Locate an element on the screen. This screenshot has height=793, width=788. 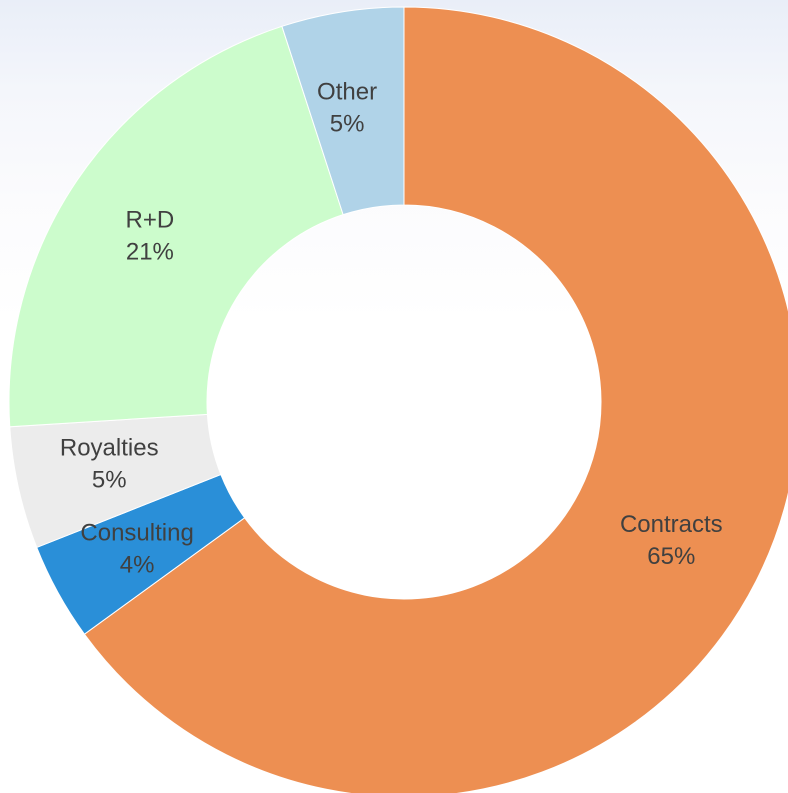
slice-category-label: Royalties is located at coordinates (109, 447).